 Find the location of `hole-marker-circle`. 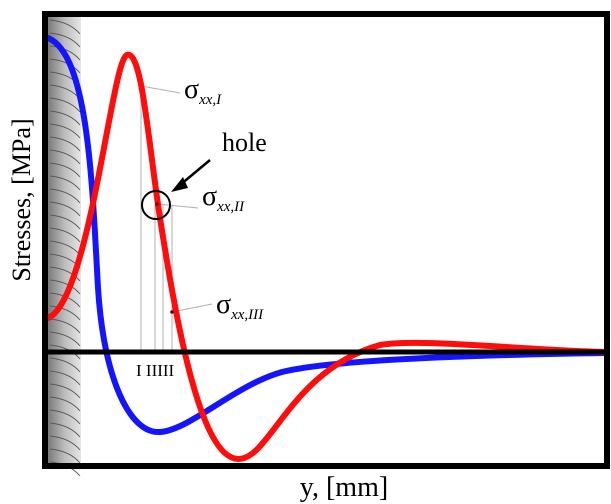

hole-marker-circle is located at coordinates (156, 205).